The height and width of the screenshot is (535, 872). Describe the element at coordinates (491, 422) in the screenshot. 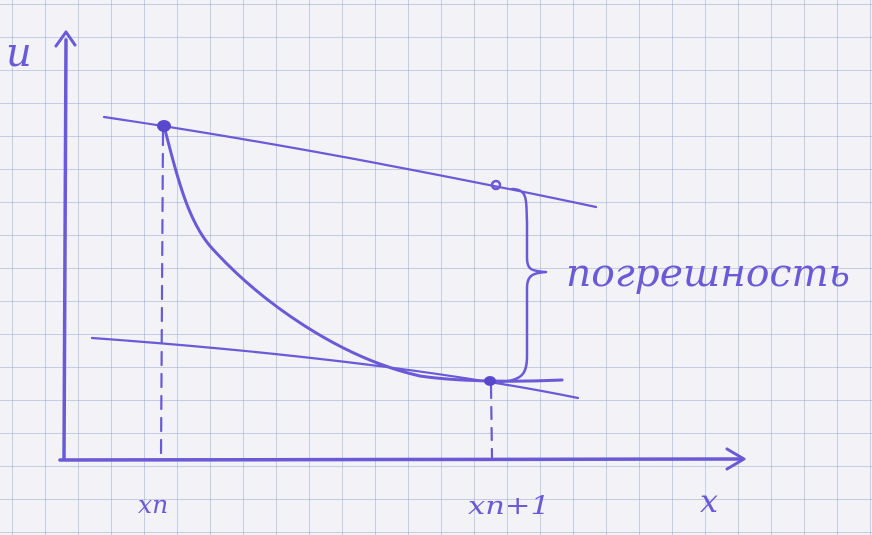

I see `drop-line-xn1` at that location.